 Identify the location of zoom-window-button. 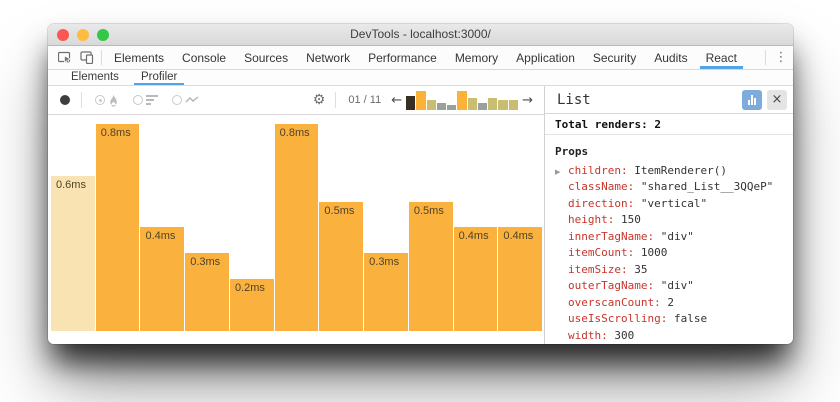
(103, 35).